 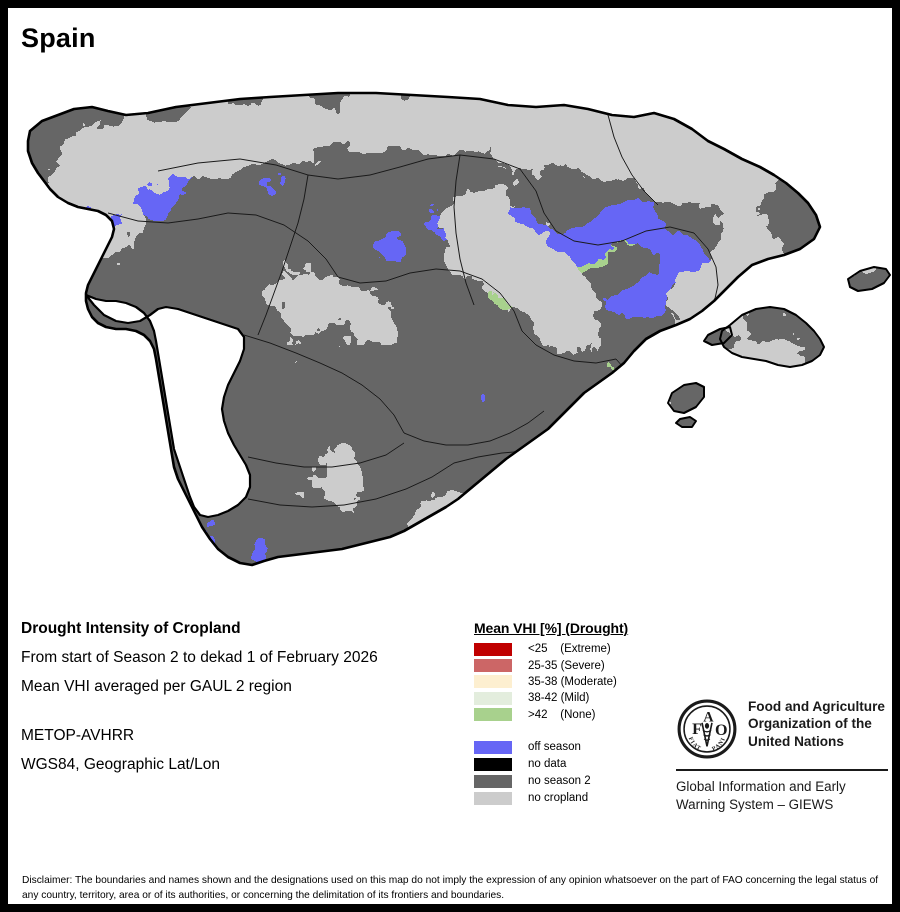 I want to click on fao-name-line-1: Food and Agriculture, so click(x=816, y=706).